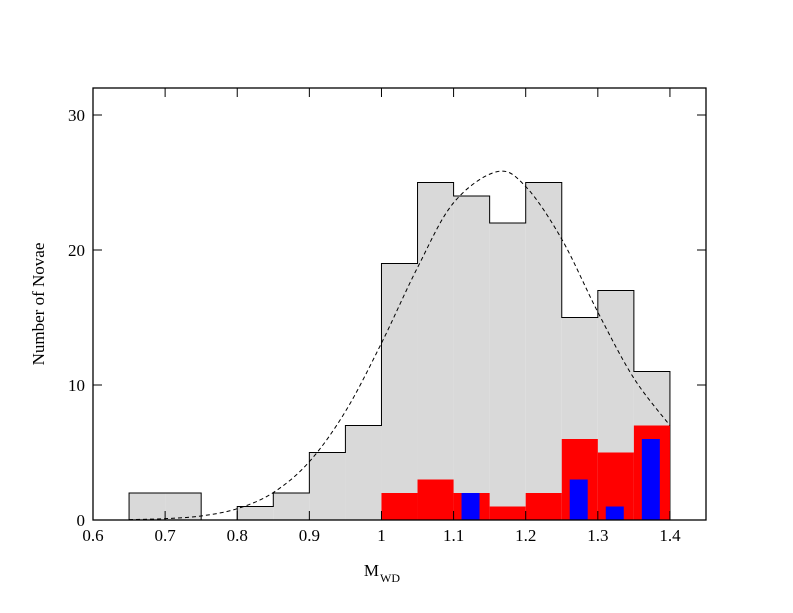 This screenshot has width=793, height=613. I want to click on x-tick-label: 1.1, so click(453, 535).